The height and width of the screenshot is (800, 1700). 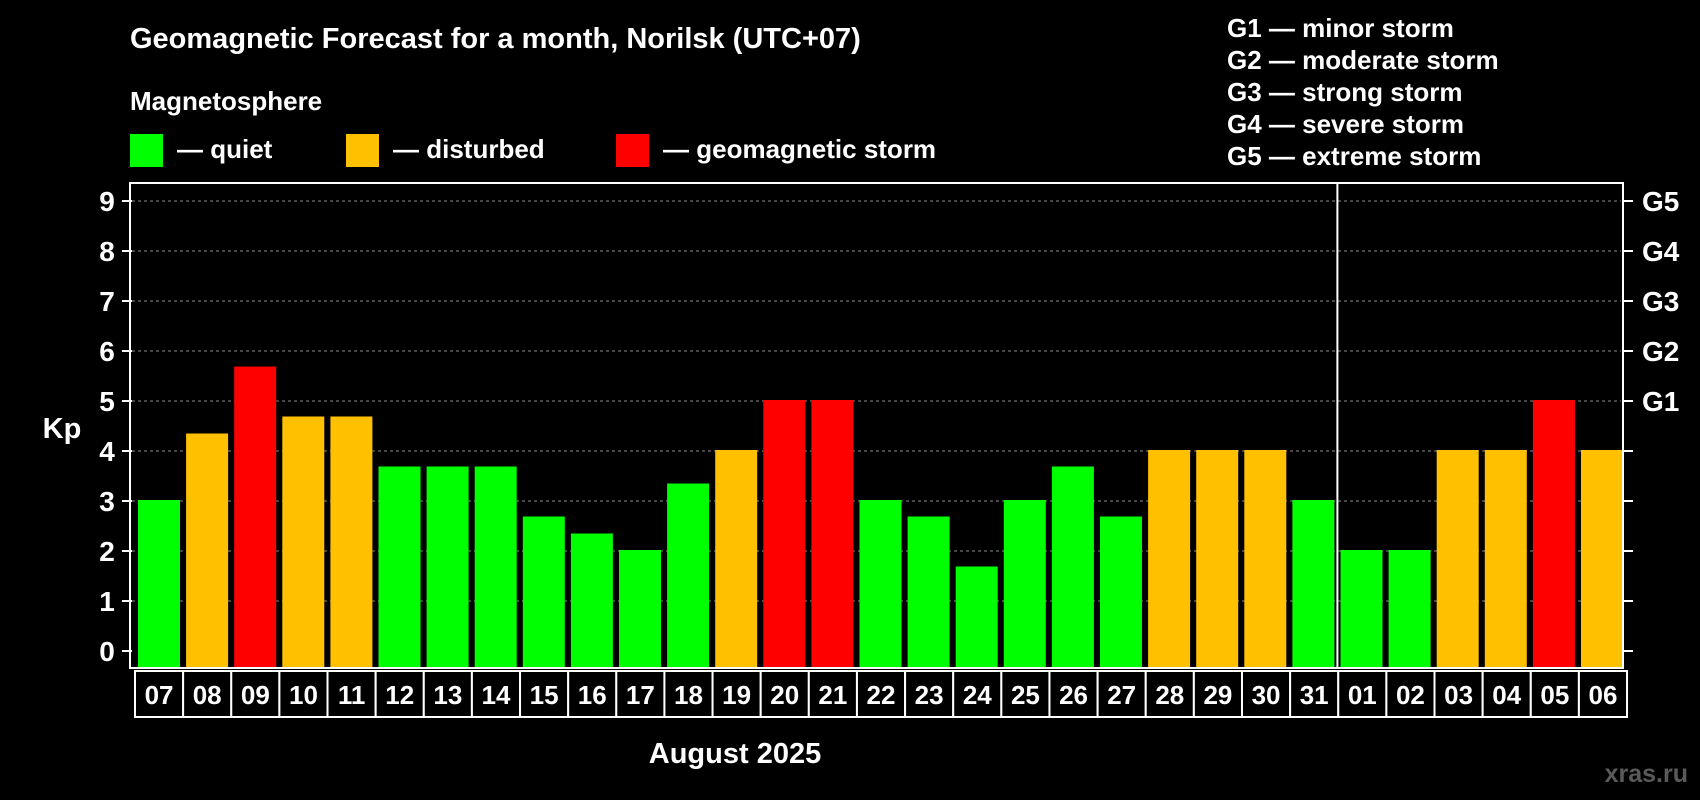 I want to click on x-tick-label: 09, so click(x=255, y=695).